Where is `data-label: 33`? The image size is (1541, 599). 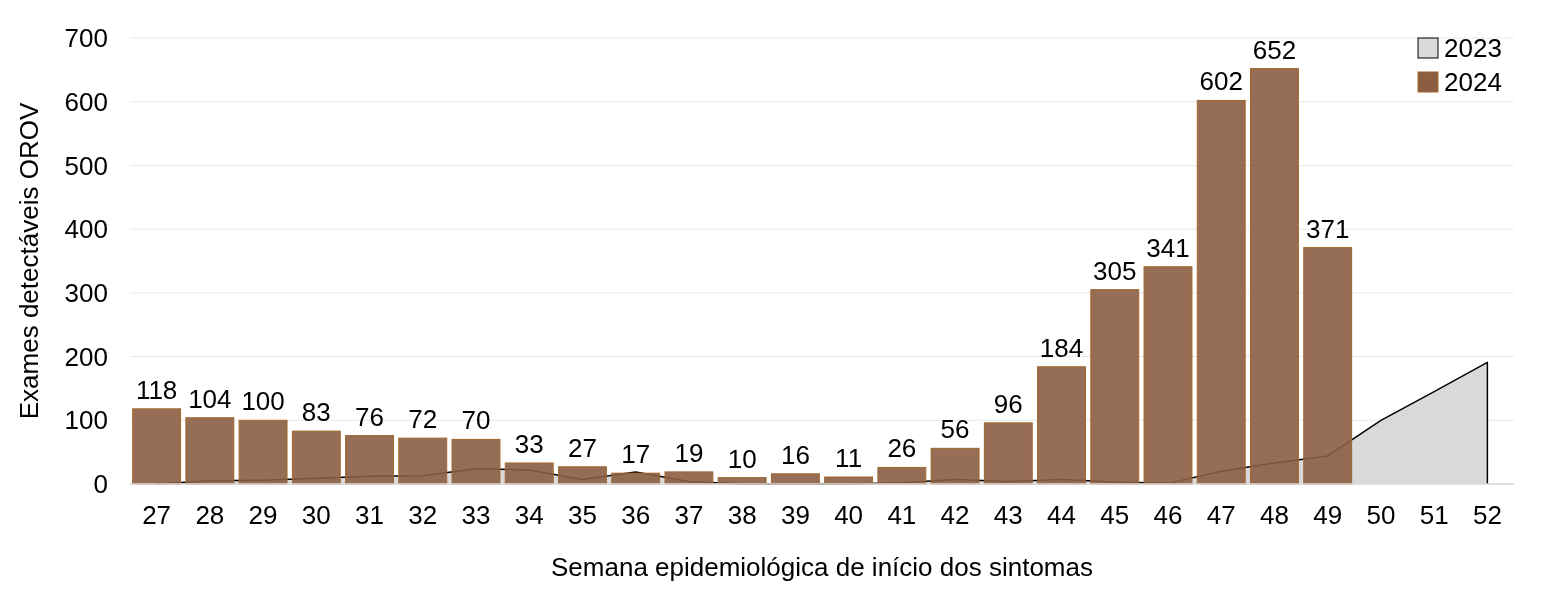 data-label: 33 is located at coordinates (529, 443).